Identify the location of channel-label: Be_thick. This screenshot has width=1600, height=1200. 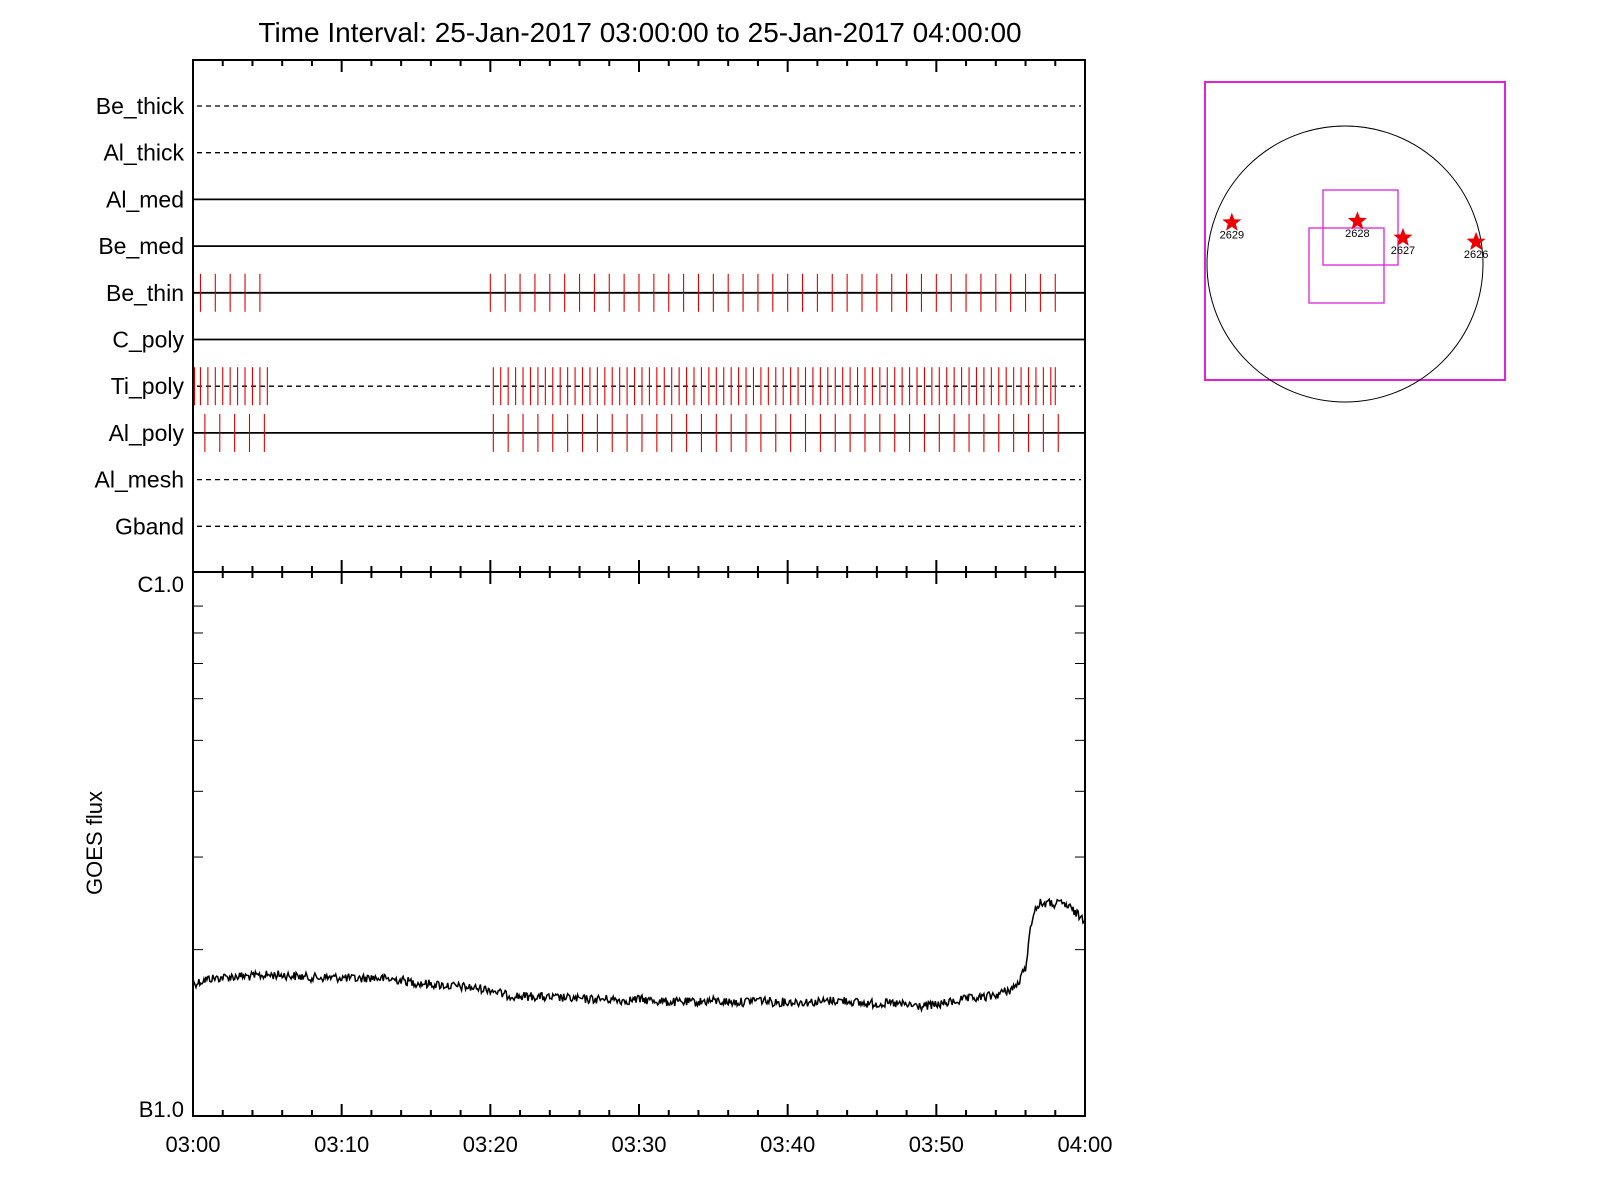
(140, 106).